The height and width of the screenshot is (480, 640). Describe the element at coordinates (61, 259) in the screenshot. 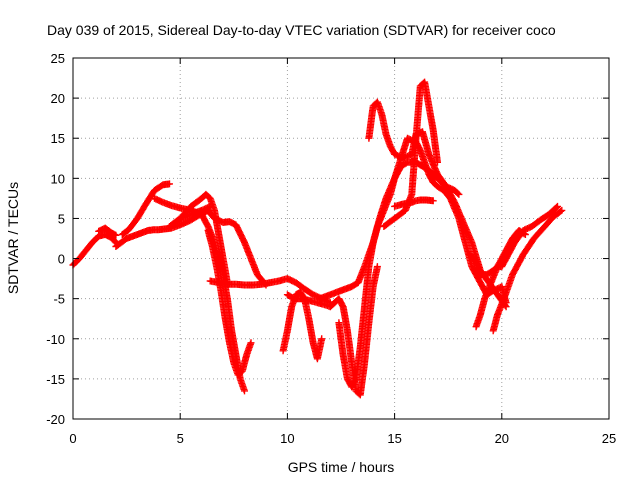

I see `y-tick-label: 0` at that location.